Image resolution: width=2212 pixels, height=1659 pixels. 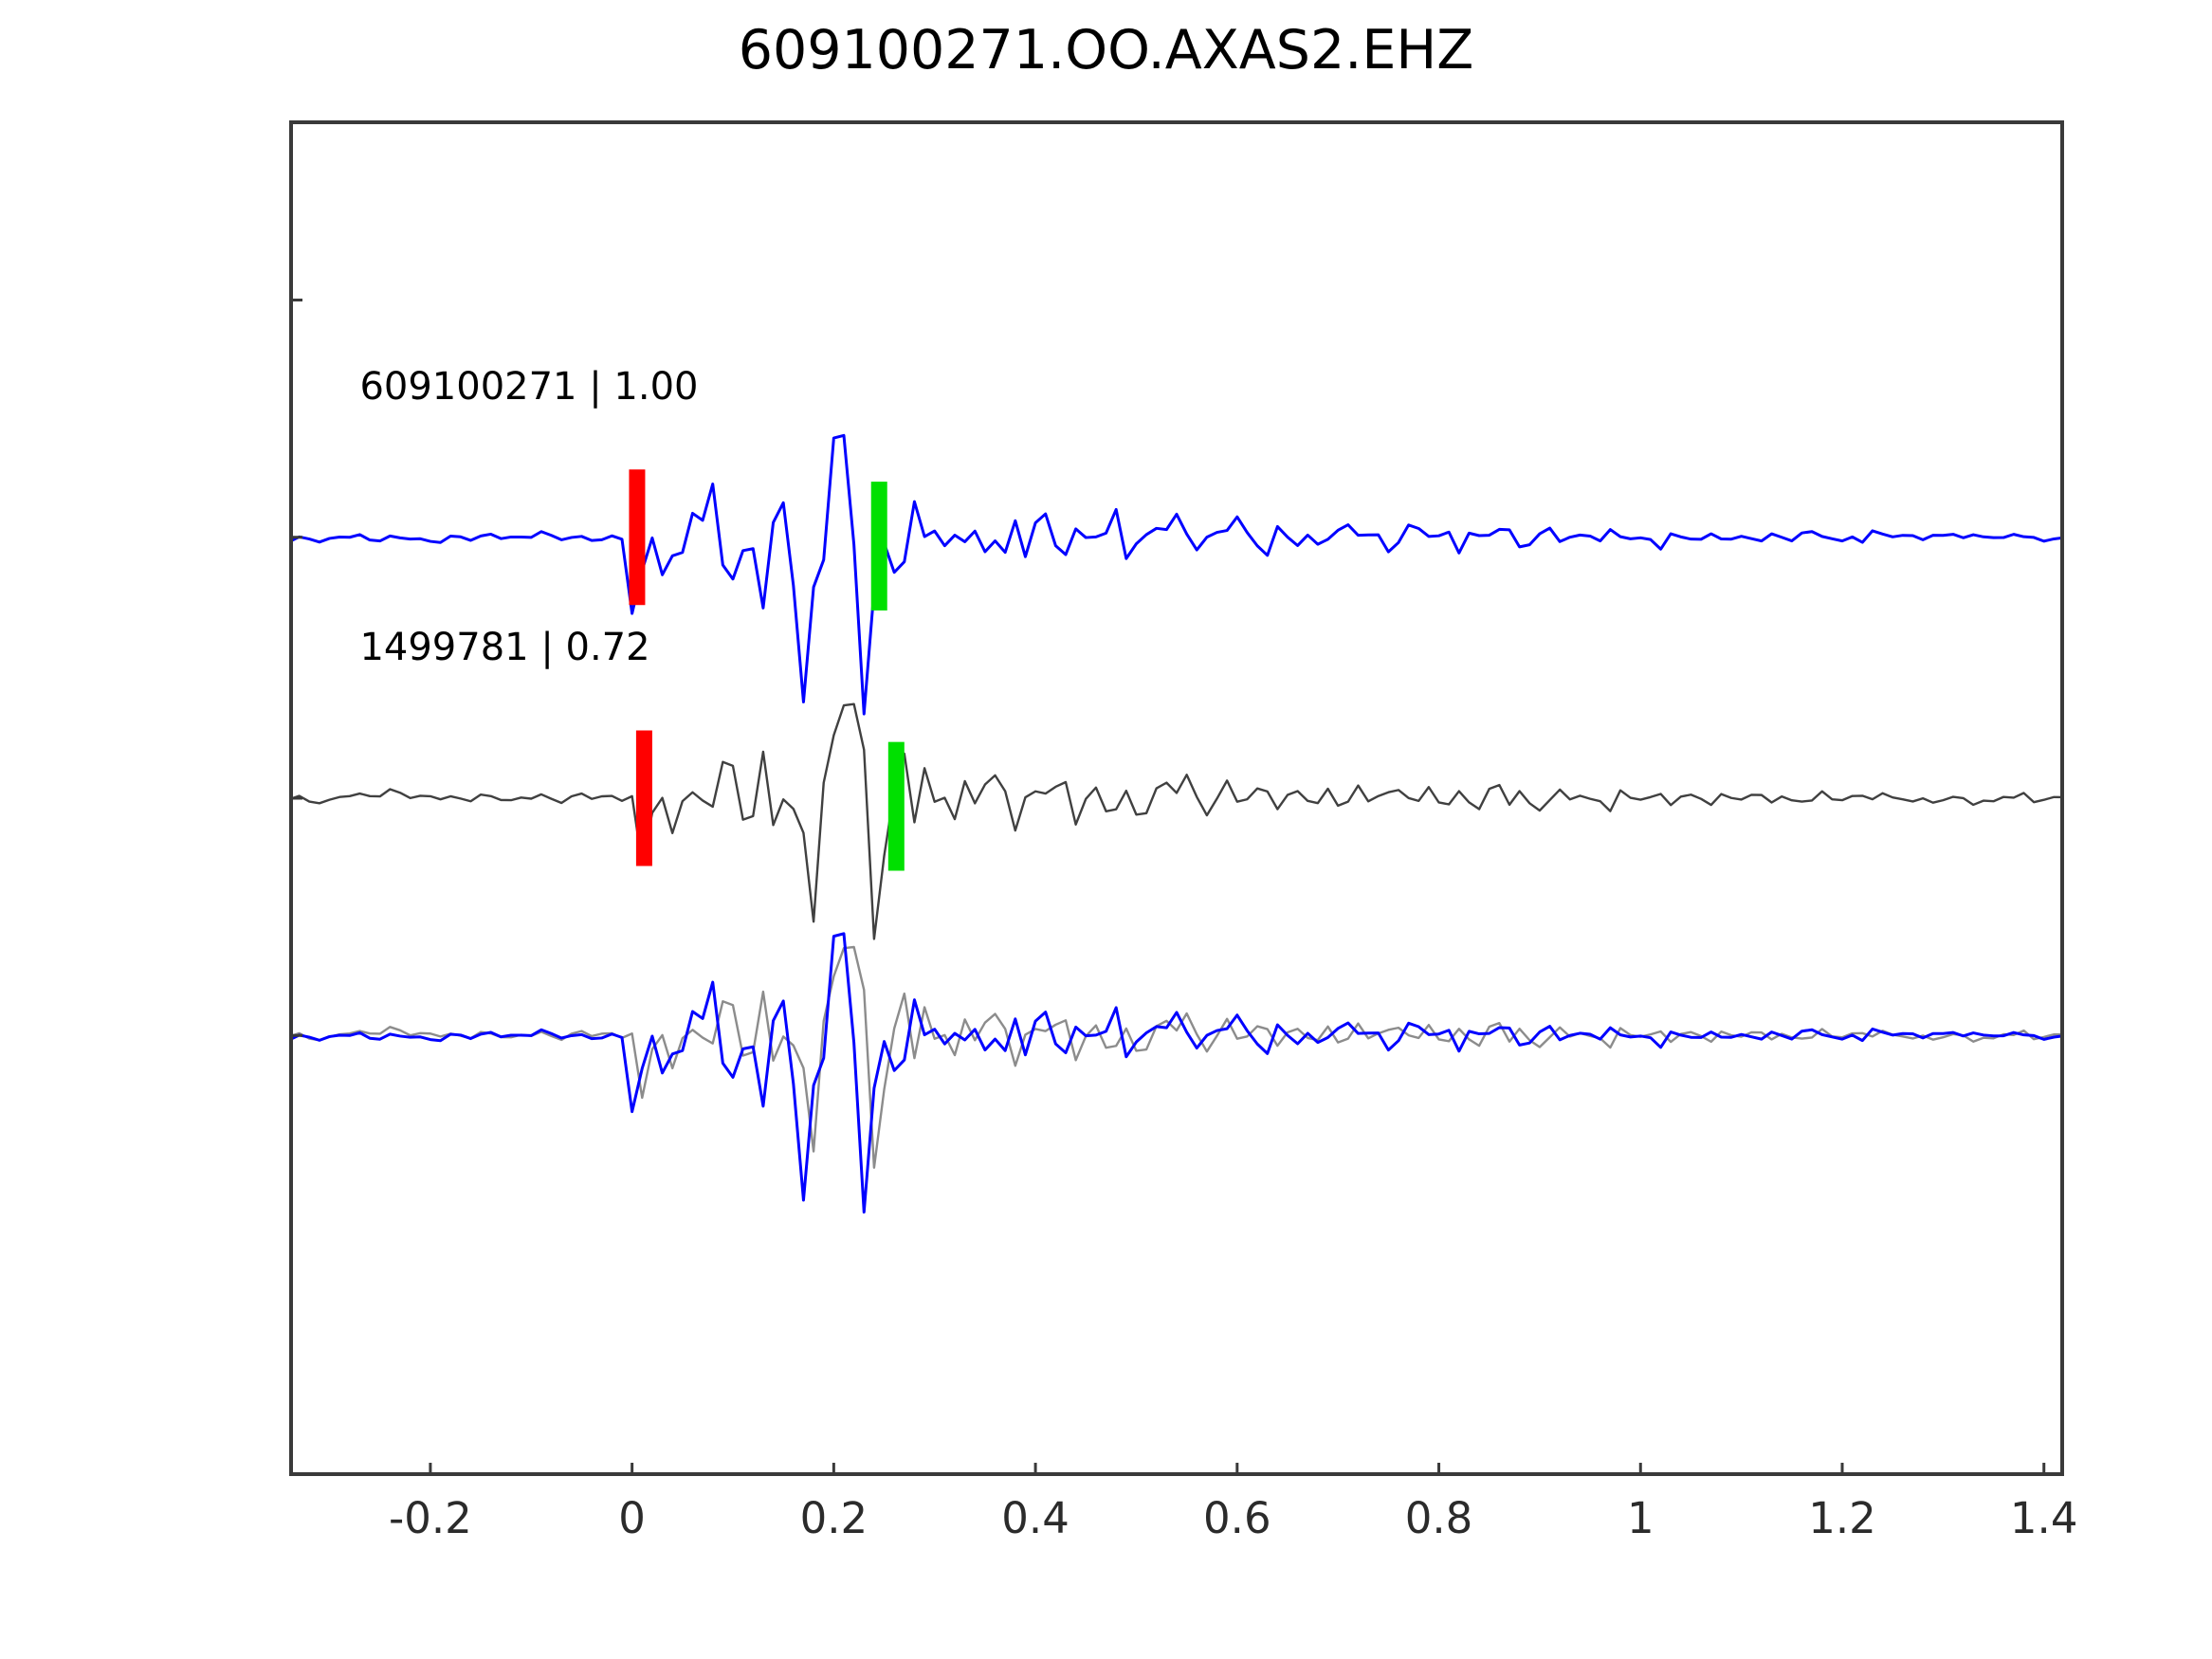 I want to click on trace-label-template-trace: 609100271 | 1.00, so click(x=529, y=387).